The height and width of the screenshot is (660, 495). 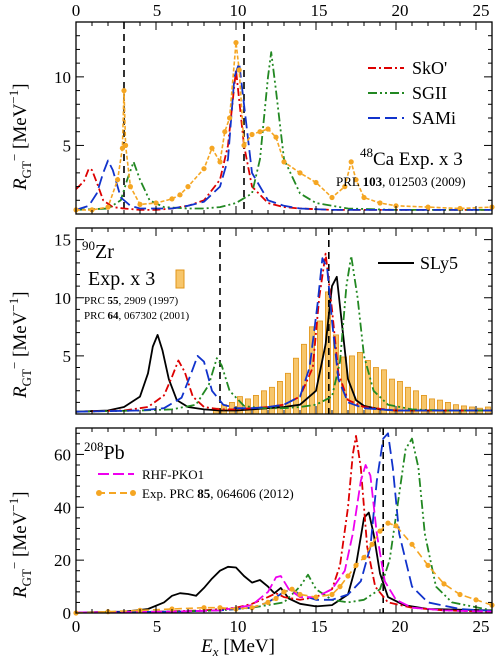 What do you see at coordinates (157, 10) in the screenshot?
I see `top-tick-label: 5` at bounding box center [157, 10].